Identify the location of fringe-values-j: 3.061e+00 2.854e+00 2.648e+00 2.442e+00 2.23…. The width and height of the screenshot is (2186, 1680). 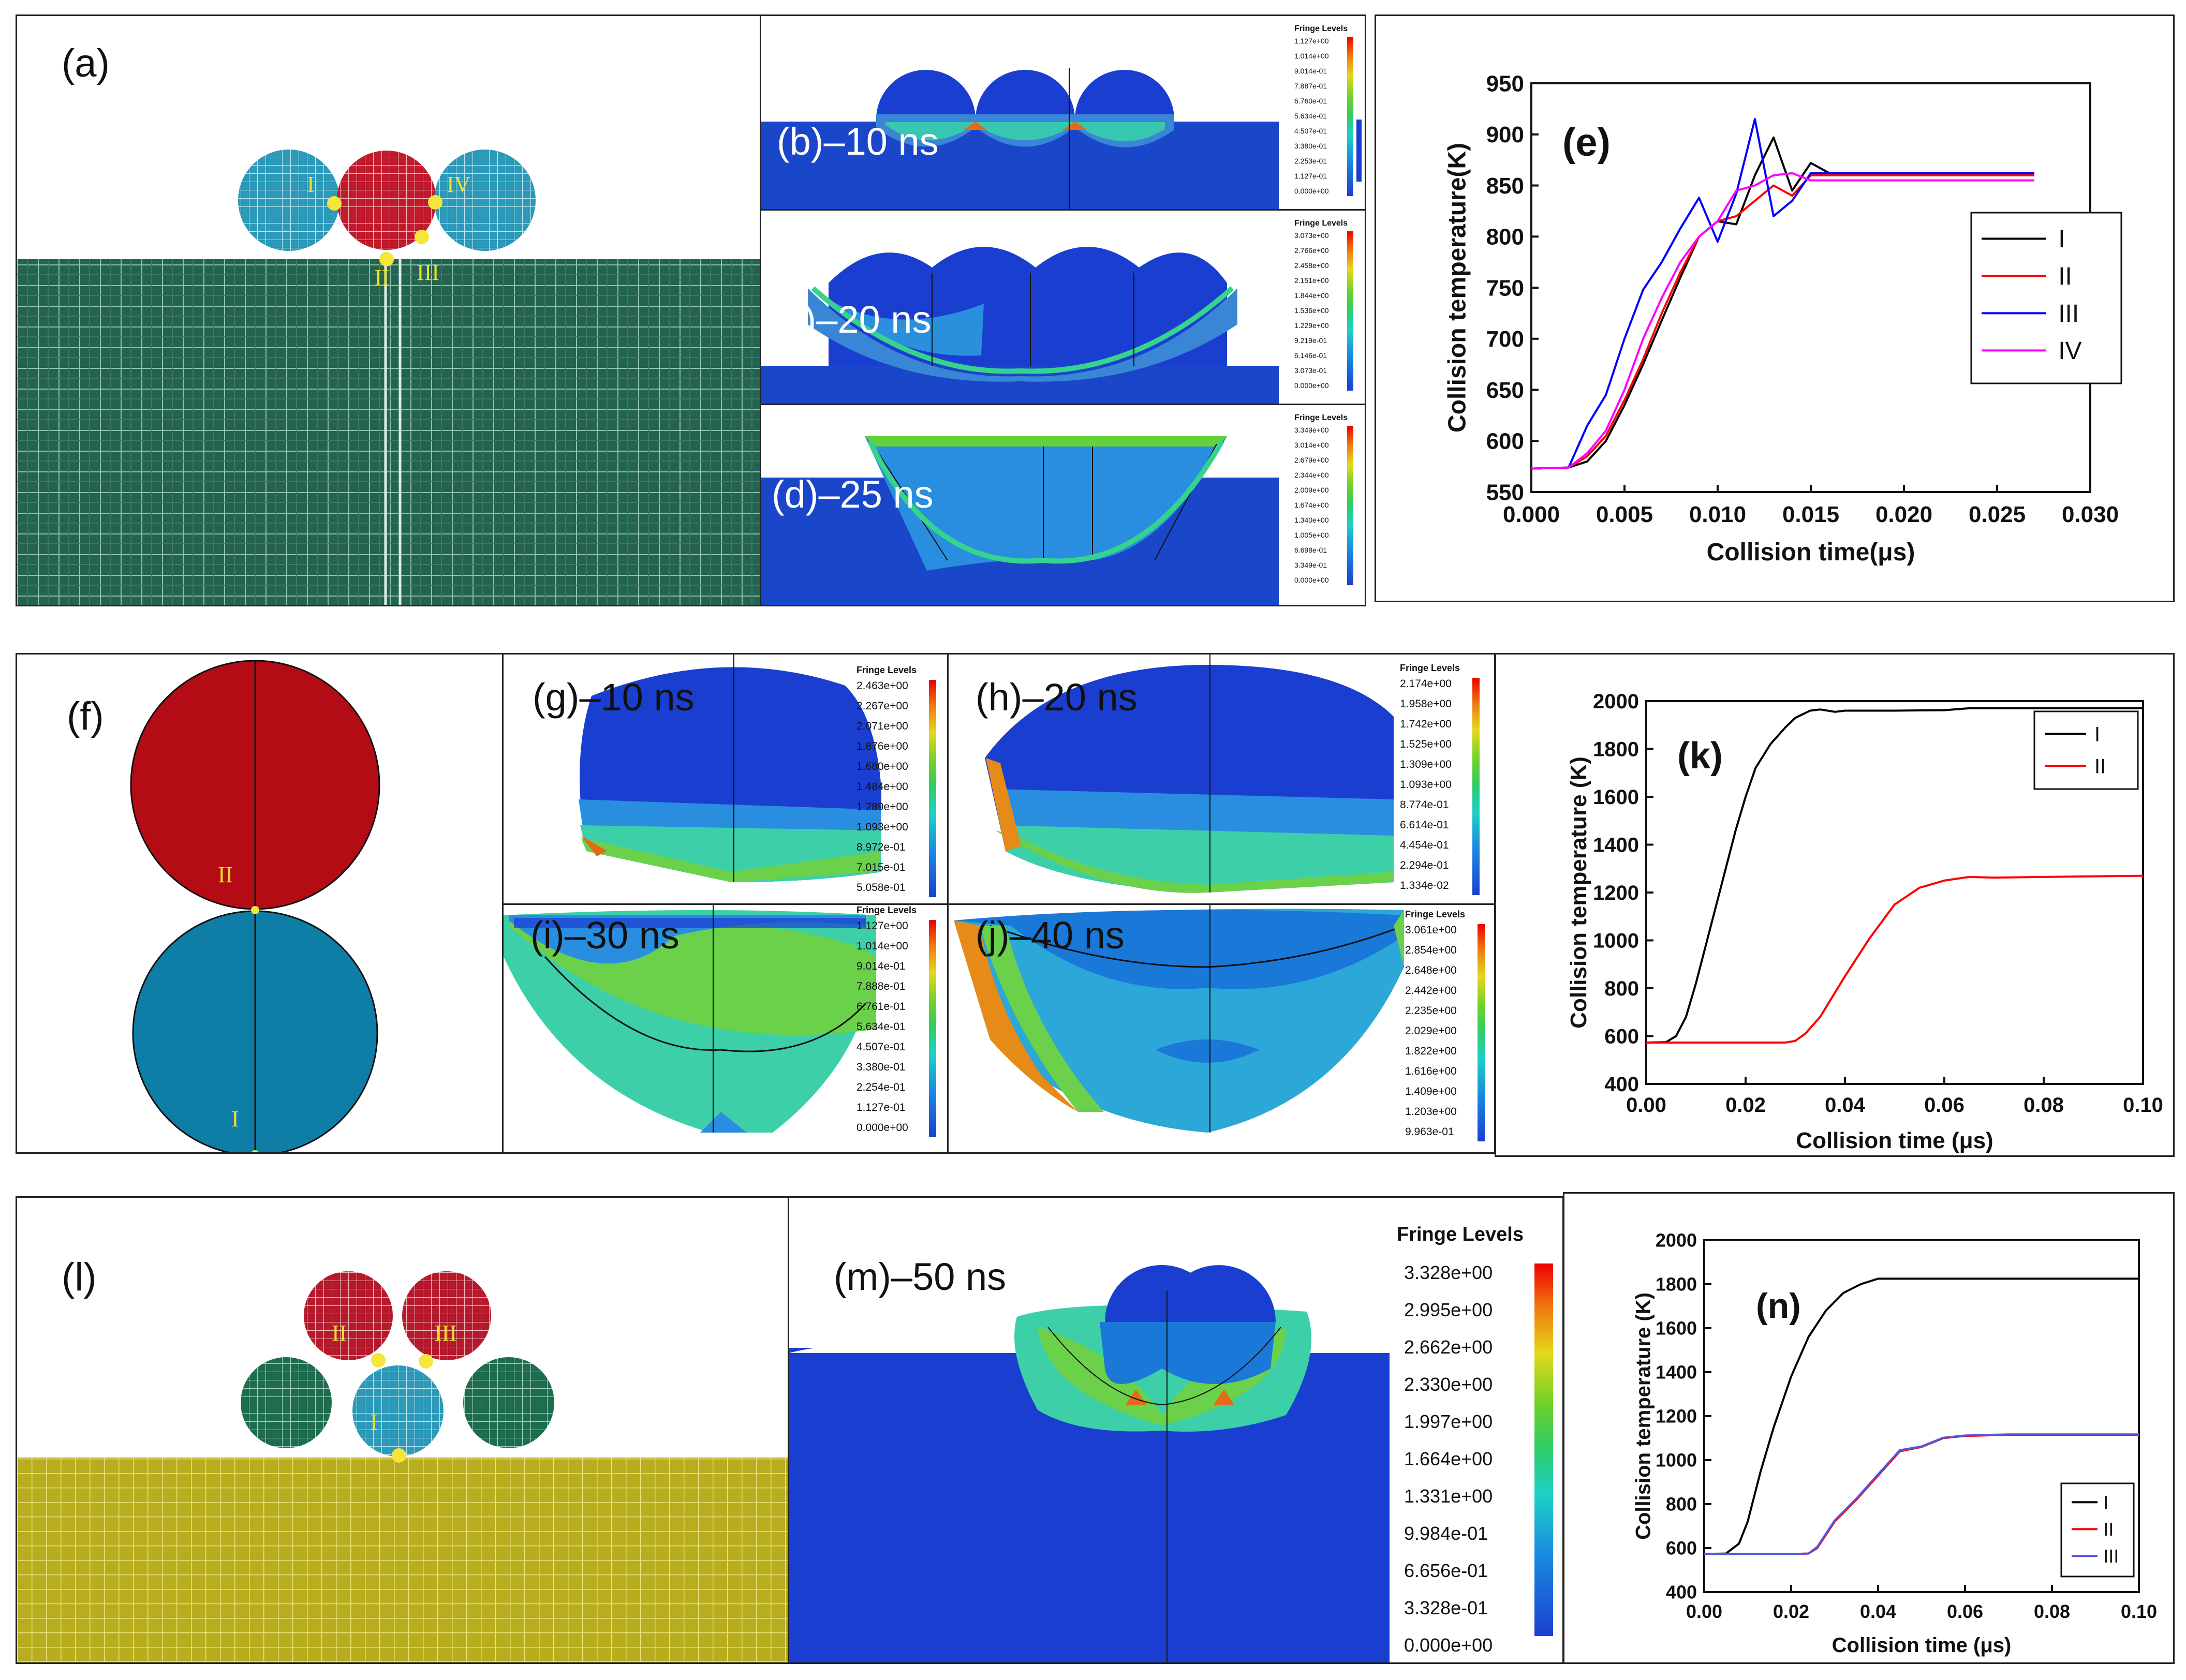
(1431, 1031).